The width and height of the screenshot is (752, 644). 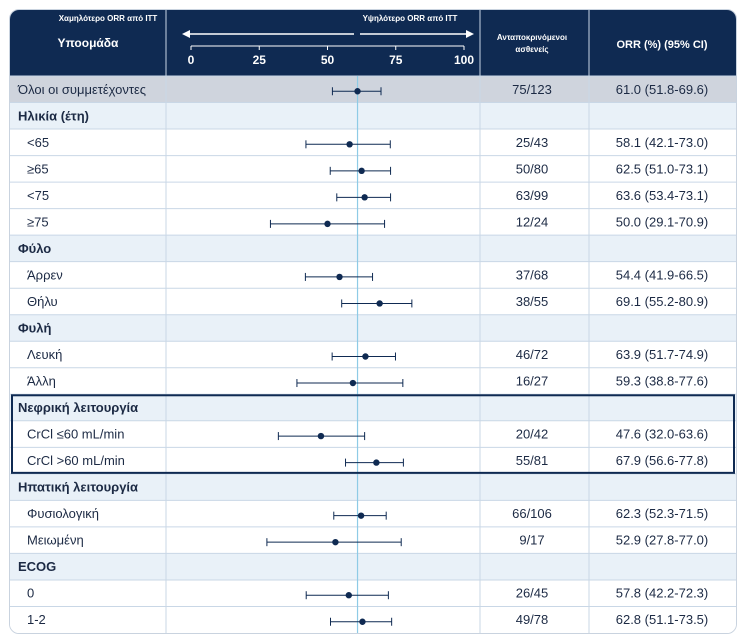 What do you see at coordinates (662, 142) in the screenshot?
I see `orr-ci-value: 58.1 (42.1-73.0)` at bounding box center [662, 142].